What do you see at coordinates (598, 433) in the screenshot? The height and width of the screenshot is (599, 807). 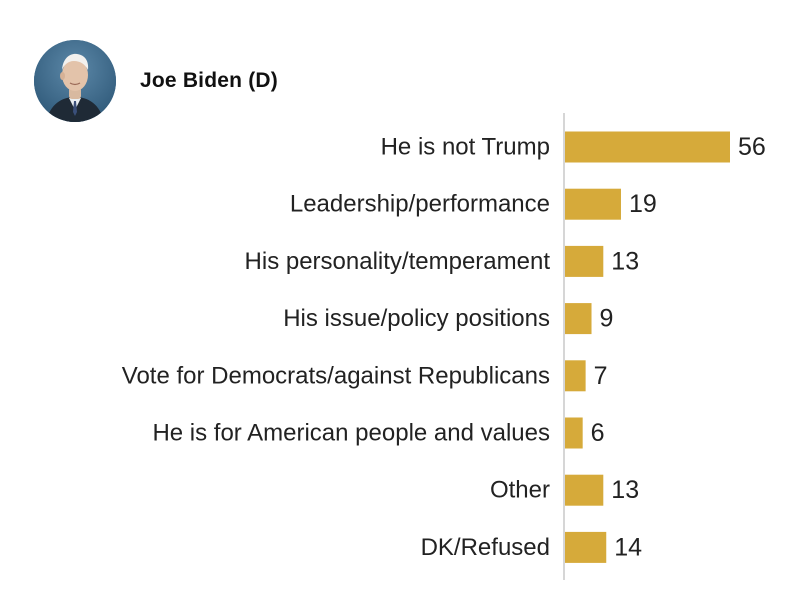 I see `value-label: 6` at bounding box center [598, 433].